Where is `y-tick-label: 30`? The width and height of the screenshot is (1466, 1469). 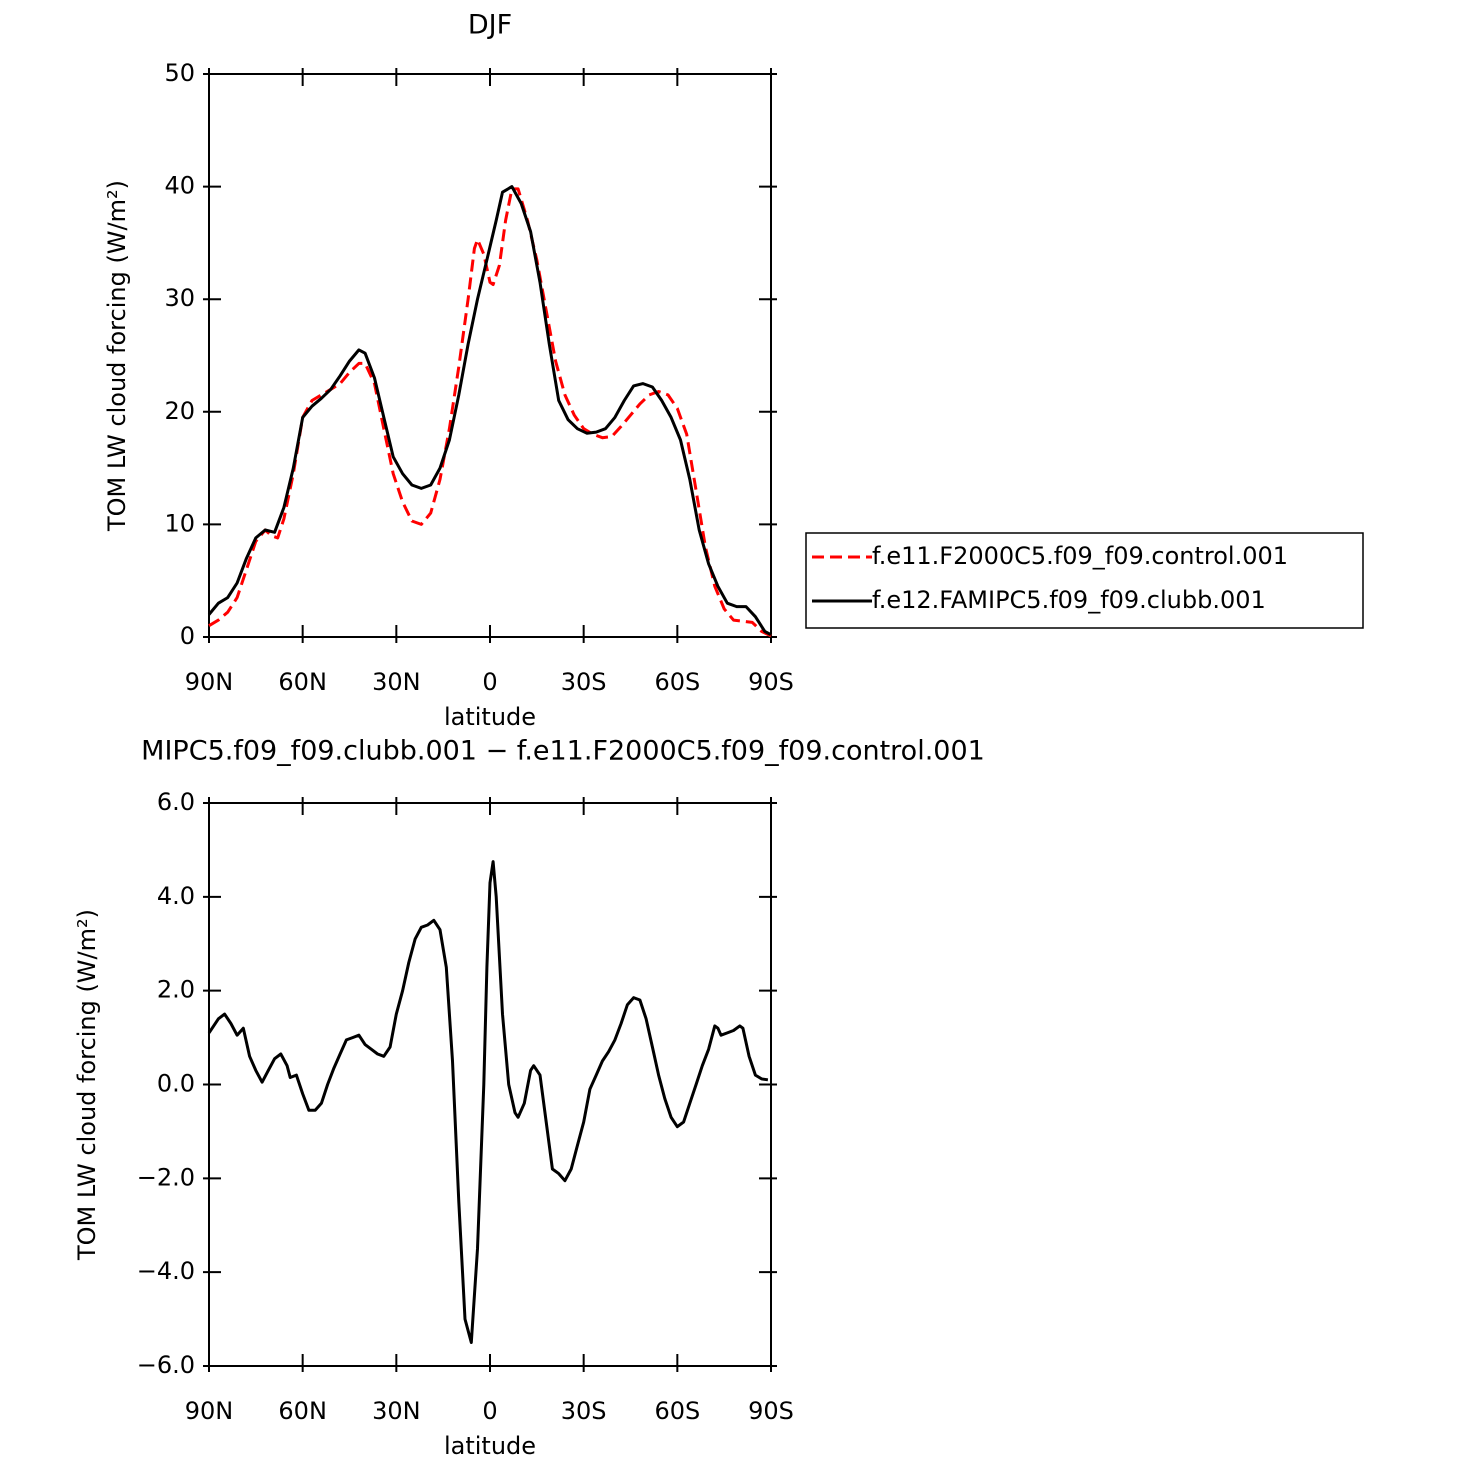
y-tick-label: 30 is located at coordinates (179, 298).